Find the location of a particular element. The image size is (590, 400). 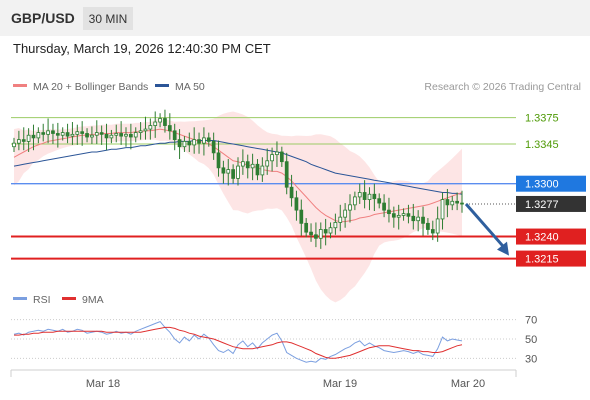

ma20-legend-swatch is located at coordinates (20, 85).